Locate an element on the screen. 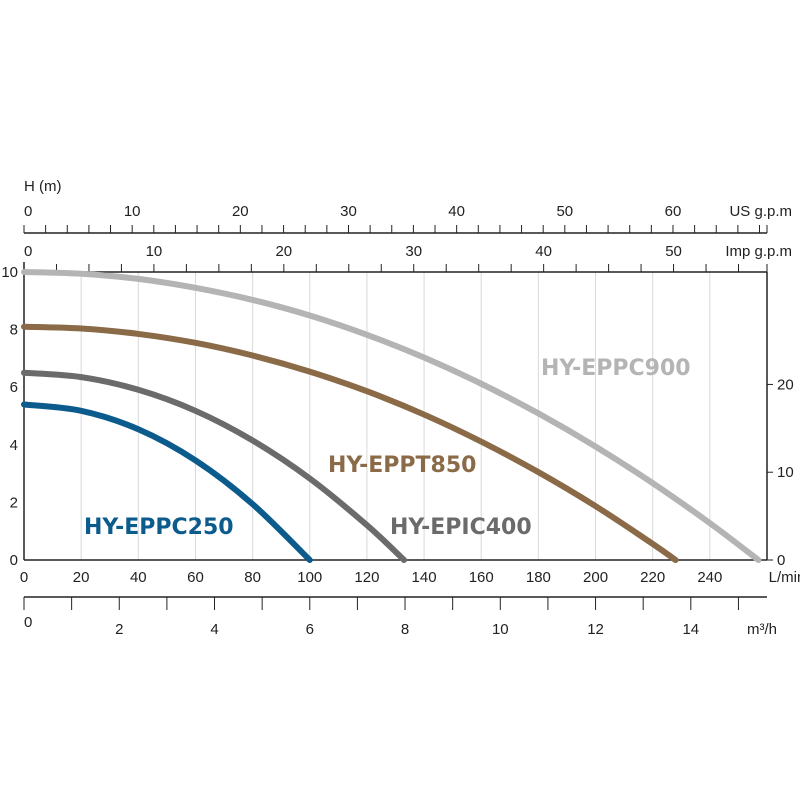  imp-gpm-axis-tick-label: 20 is located at coordinates (283, 251).